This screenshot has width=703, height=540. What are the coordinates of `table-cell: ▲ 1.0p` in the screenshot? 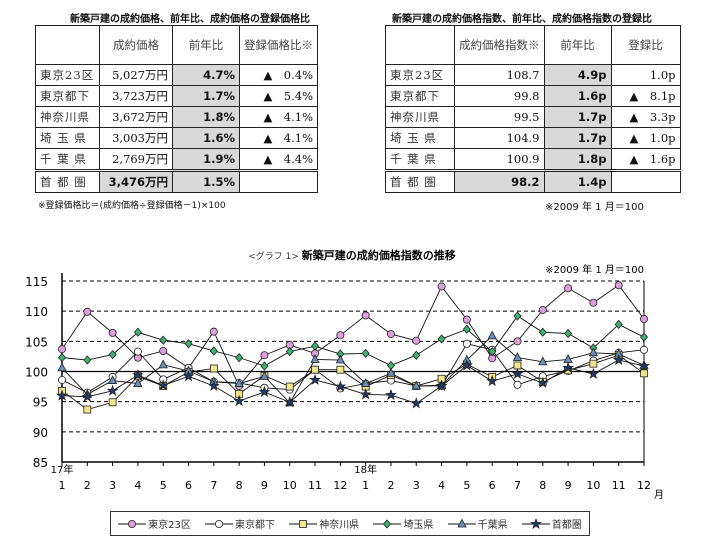 It's located at (645, 138).